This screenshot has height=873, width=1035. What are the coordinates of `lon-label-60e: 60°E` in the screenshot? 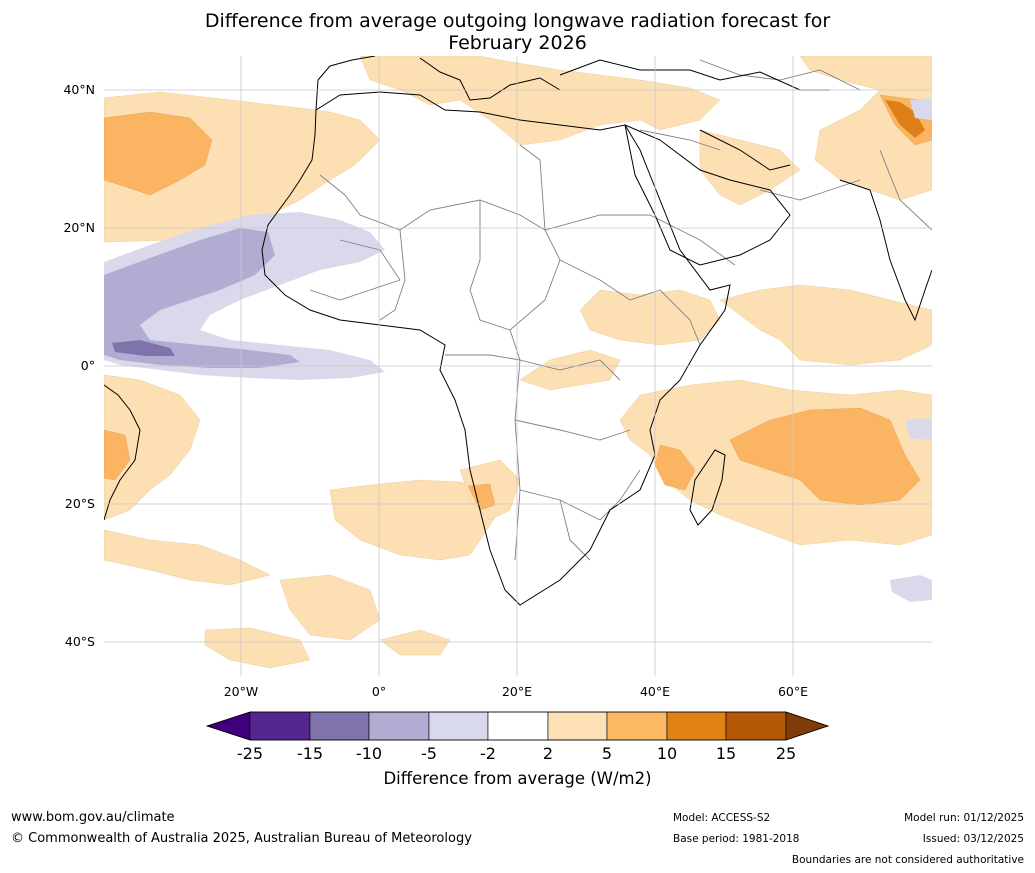 It's located at (793, 691).